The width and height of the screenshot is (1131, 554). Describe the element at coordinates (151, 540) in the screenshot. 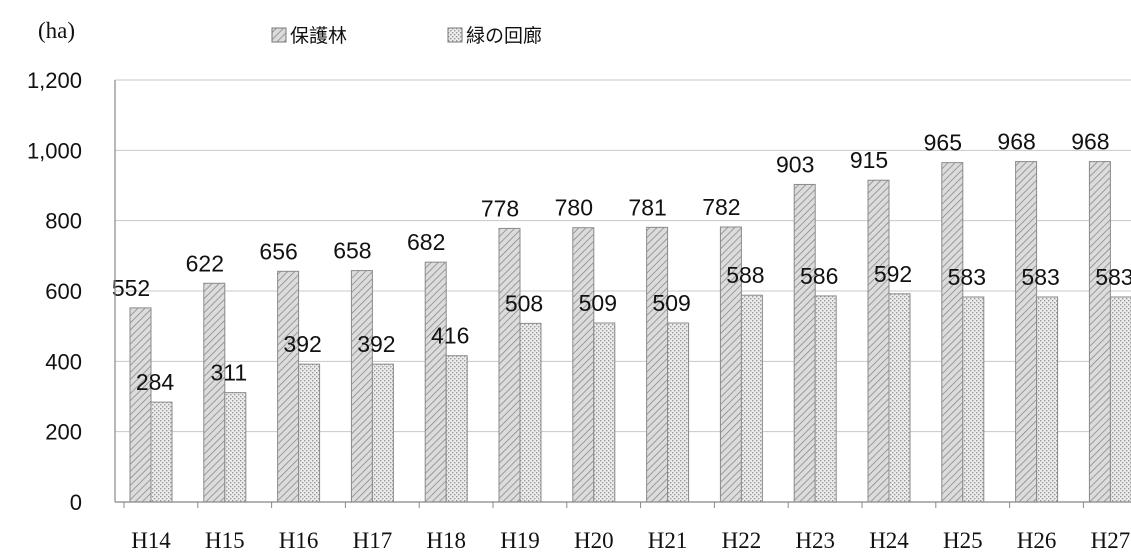

I see `x-tick-label: H14` at that location.